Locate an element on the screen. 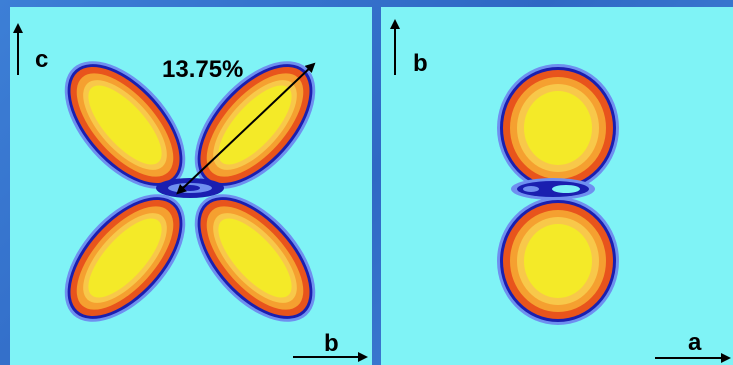 The height and width of the screenshot is (365, 733). a-axis-label: a is located at coordinates (695, 342).